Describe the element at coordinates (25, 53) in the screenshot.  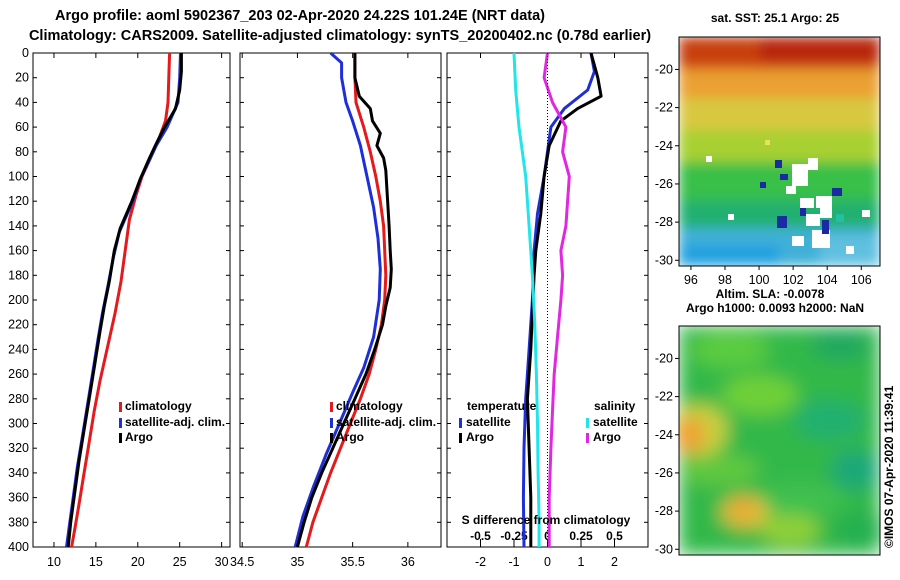
I see `y-tick-label: 0` at that location.